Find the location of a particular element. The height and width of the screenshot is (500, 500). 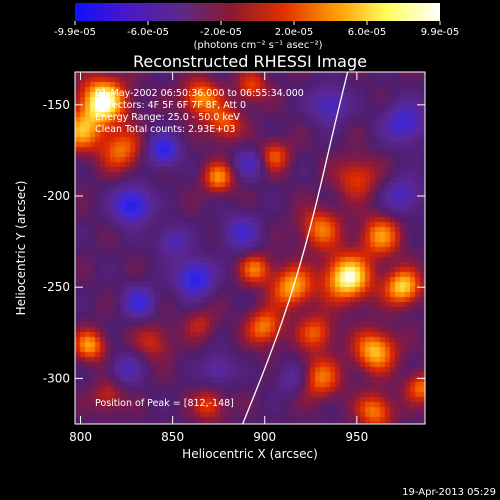

y-axis-label: Heliocentric Y (arcsec) is located at coordinates (21, 248).